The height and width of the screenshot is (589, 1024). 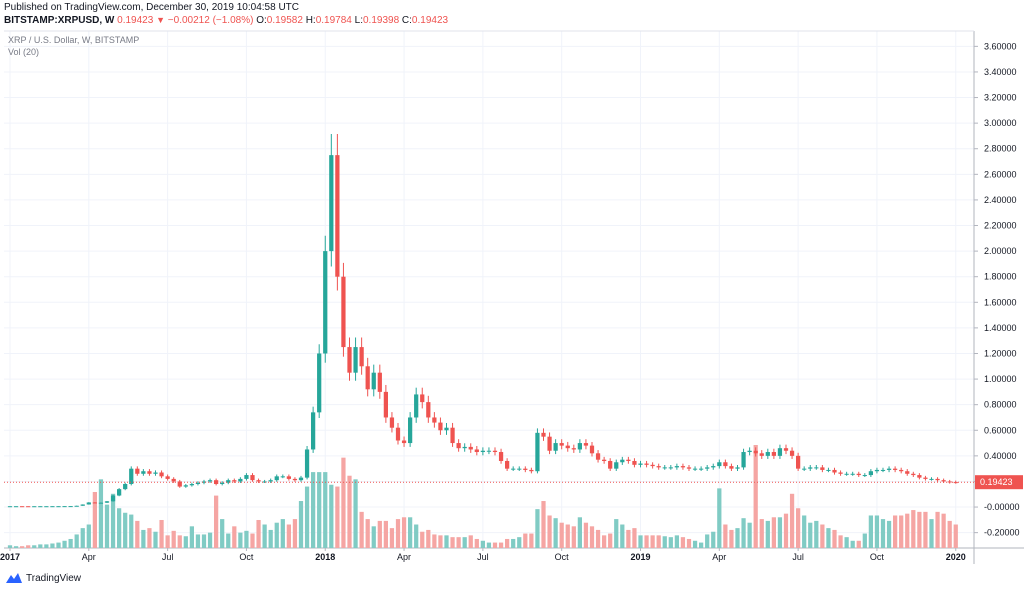 I want to click on y-tick-label: 3.60000, so click(x=1000, y=46).